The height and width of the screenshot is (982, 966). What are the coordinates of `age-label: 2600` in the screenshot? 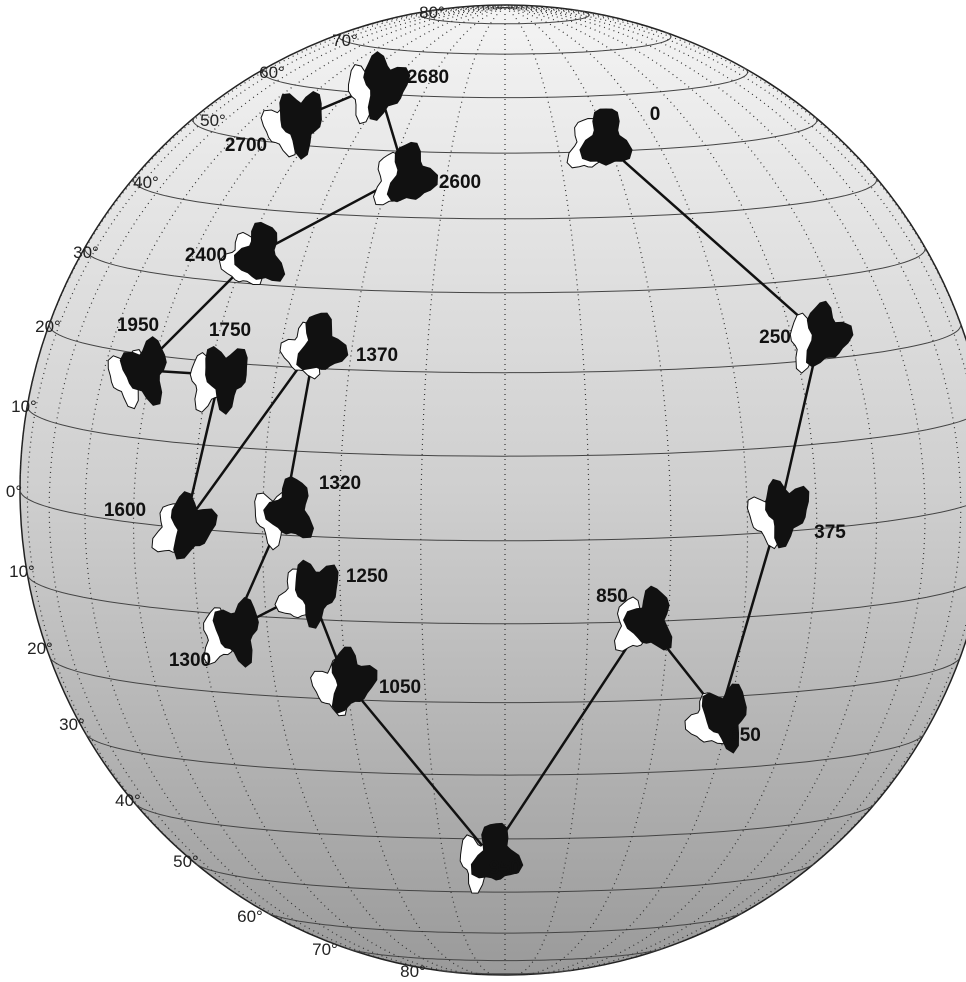 It's located at (460, 182).